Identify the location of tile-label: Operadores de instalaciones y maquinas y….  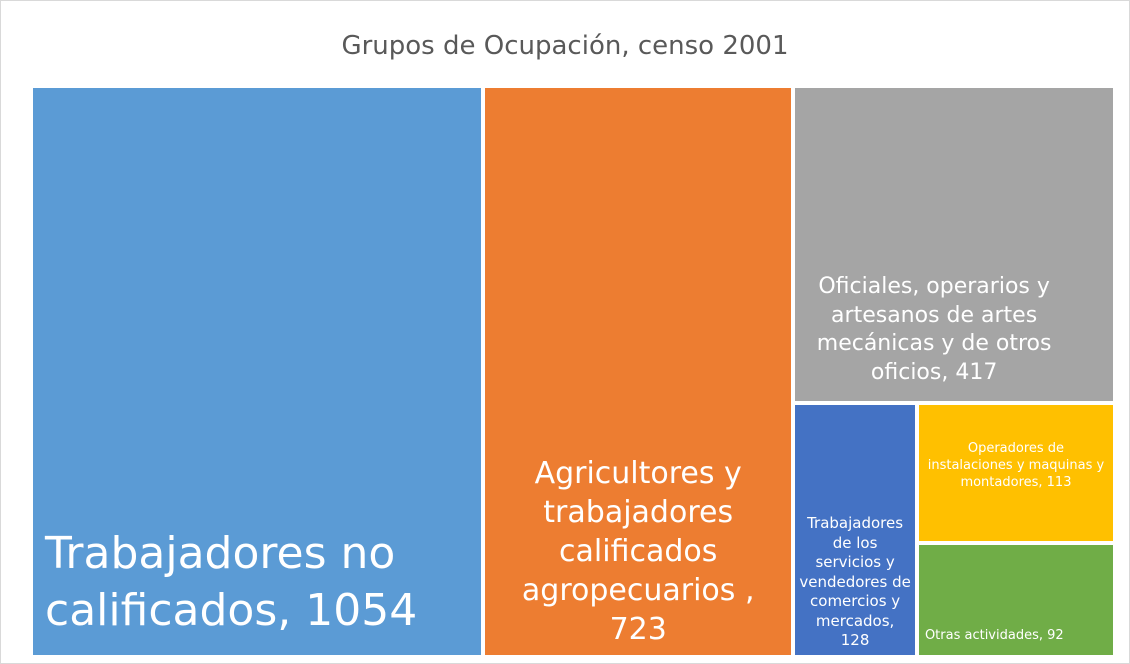
(1016, 466).